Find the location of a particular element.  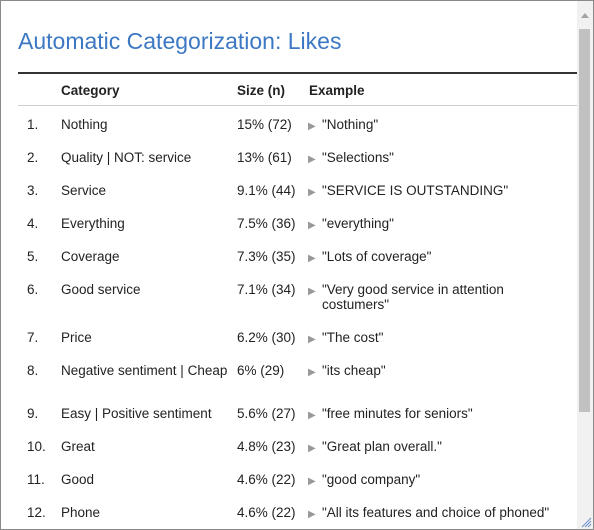

row-number: 3. is located at coordinates (33, 190).